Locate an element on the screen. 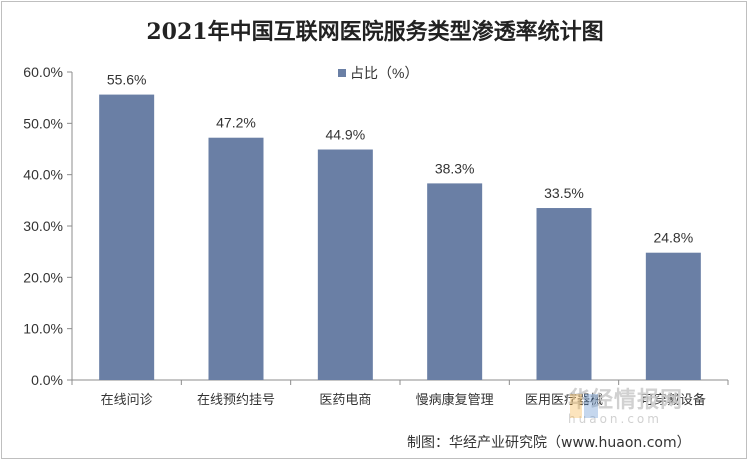 This screenshot has width=750, height=462. y-tick-label: 0.0% is located at coordinates (47, 380).